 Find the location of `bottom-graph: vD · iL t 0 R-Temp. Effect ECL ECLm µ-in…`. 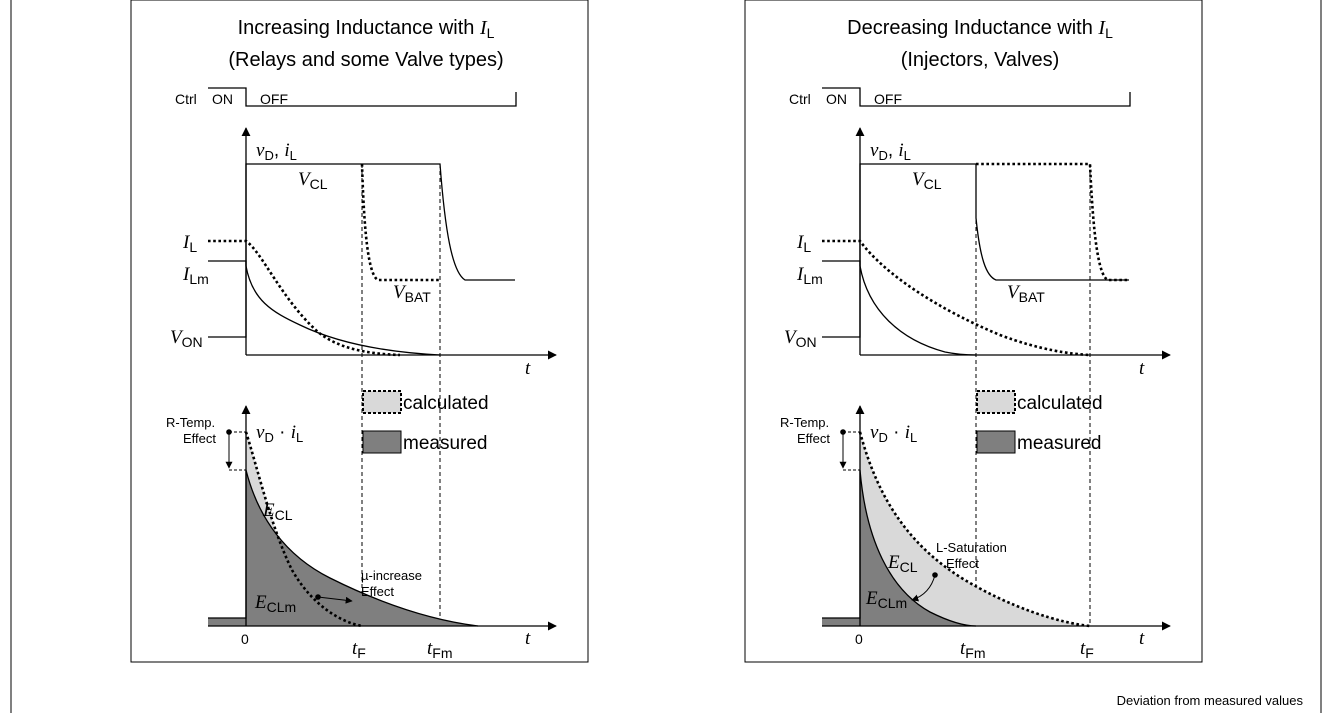

bottom-graph: vD · iL t 0 R-Temp. Effect ECL ECLm µ-in… is located at coordinates (361, 533).